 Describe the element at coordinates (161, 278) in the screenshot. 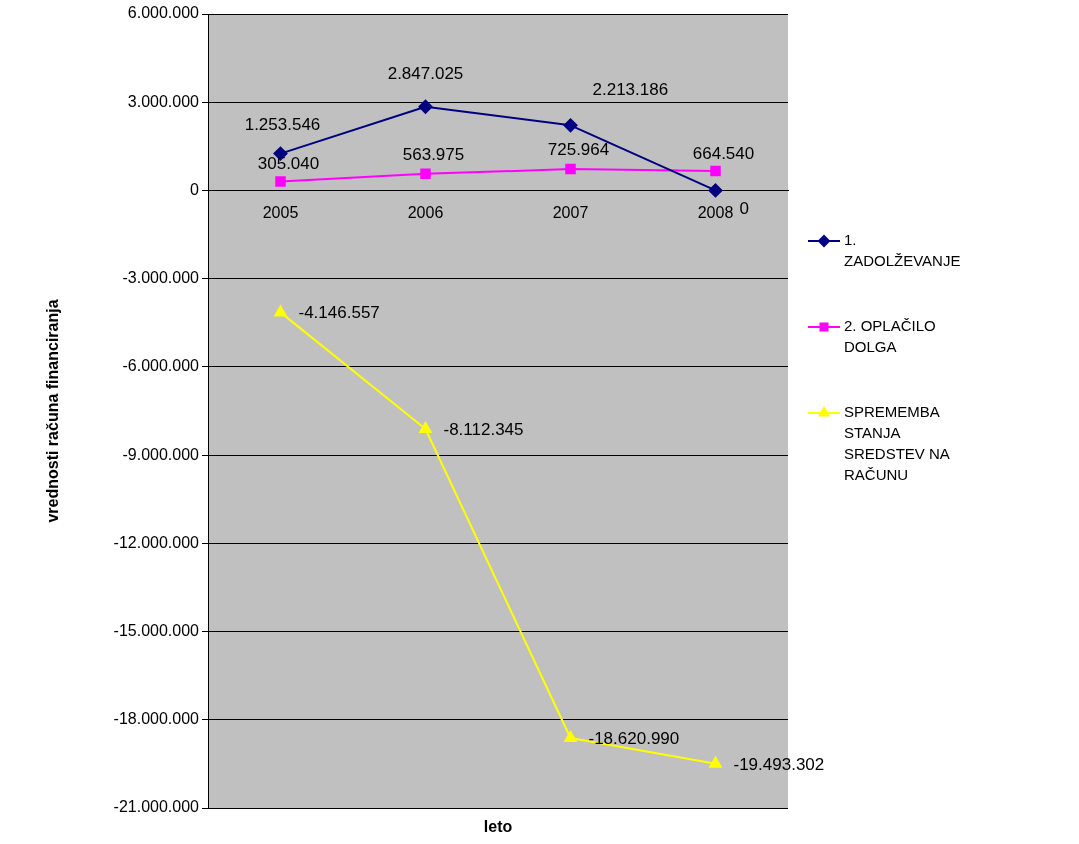

I see `y-tick-label: -3.000.000` at that location.